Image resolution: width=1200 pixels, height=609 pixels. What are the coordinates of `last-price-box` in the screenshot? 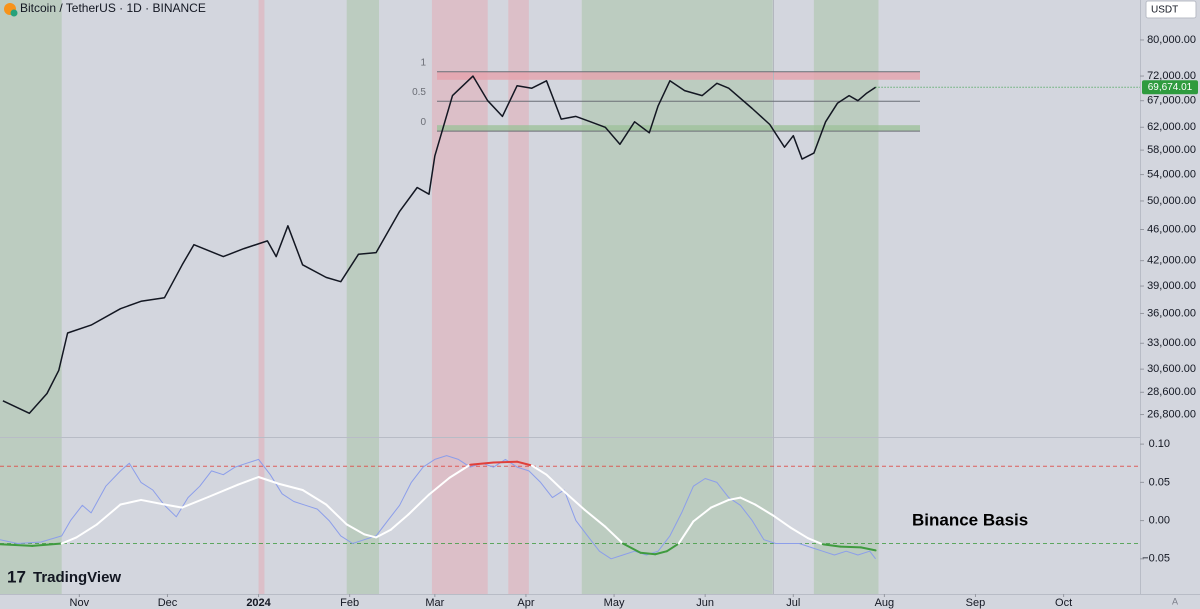 It's located at (1170, 87).